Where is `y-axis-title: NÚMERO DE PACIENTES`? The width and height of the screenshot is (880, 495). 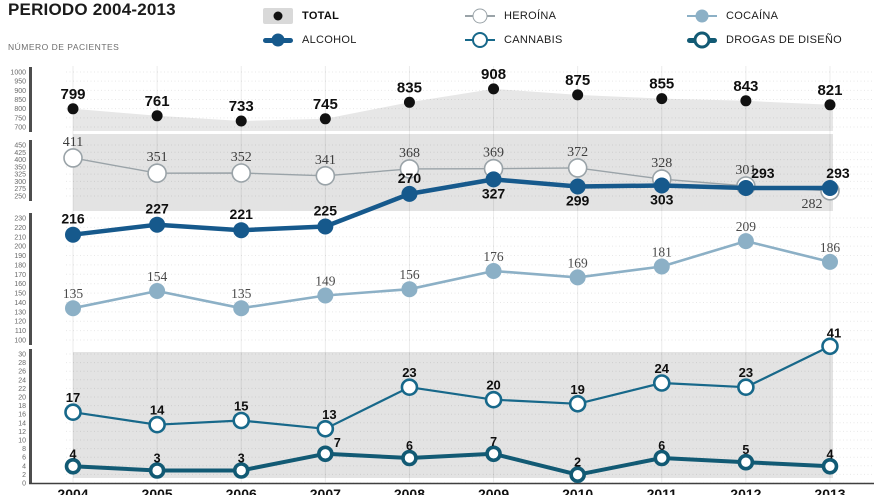
y-axis-title: NÚMERO DE PACIENTES is located at coordinates (64, 47).